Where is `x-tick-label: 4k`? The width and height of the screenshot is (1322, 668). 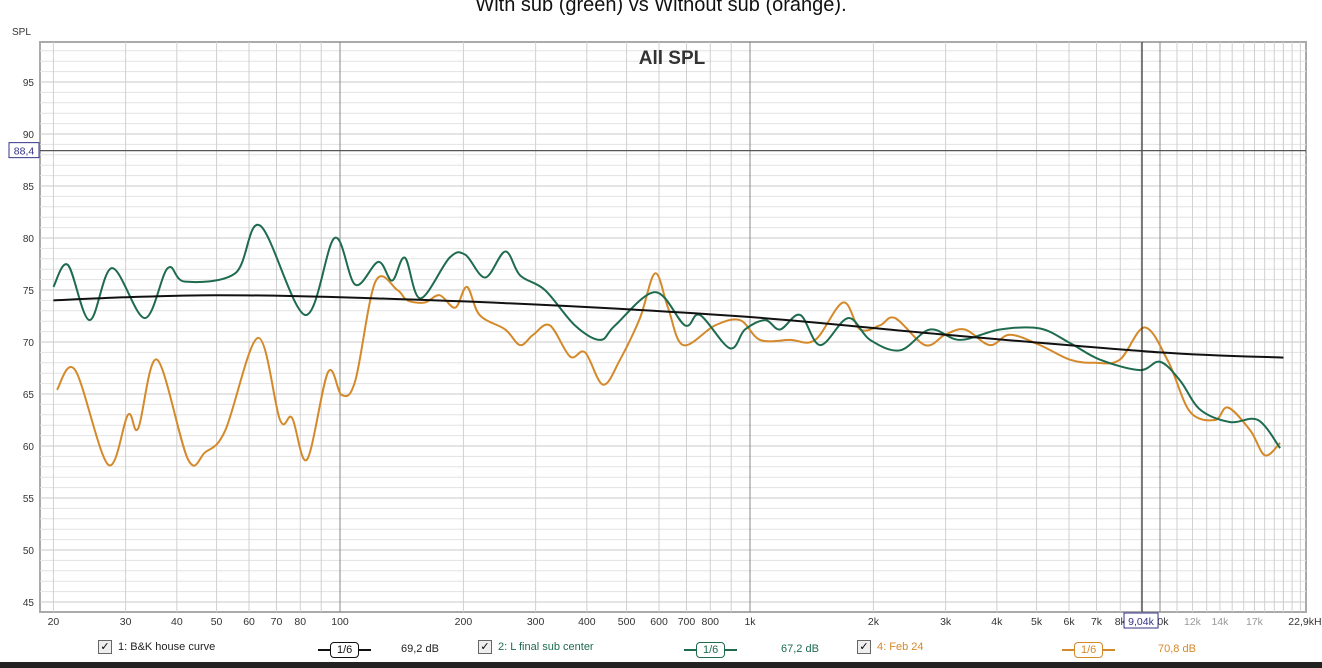
x-tick-label: 4k is located at coordinates (997, 622).